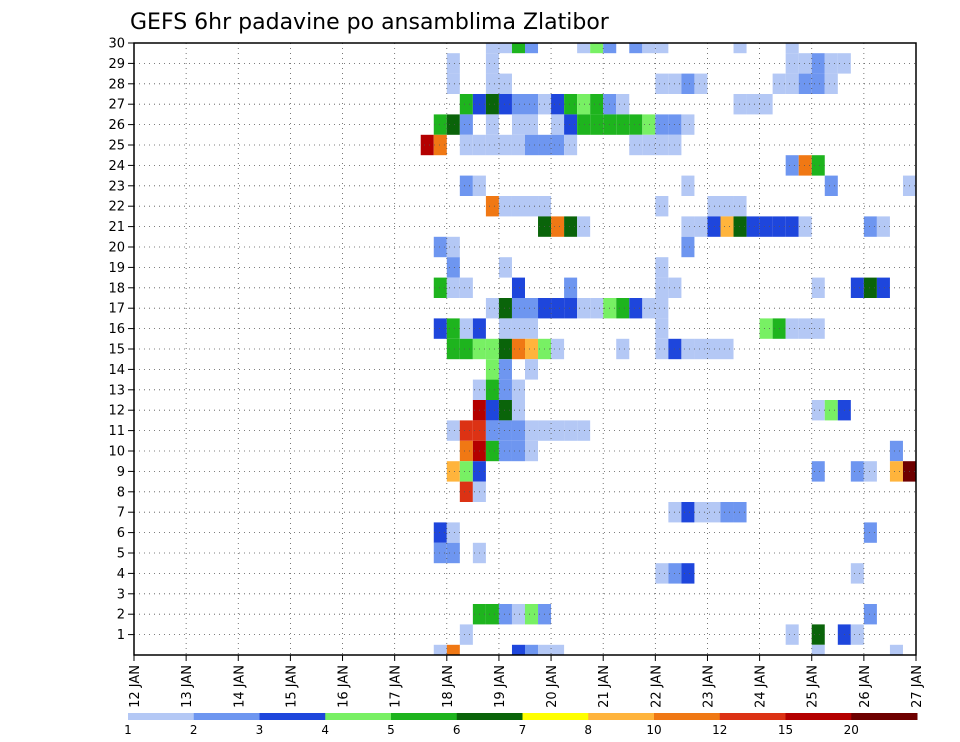 This screenshot has width=960, height=742. Describe the element at coordinates (116, 186) in the screenshot. I see `y-tick-label: 23` at that location.